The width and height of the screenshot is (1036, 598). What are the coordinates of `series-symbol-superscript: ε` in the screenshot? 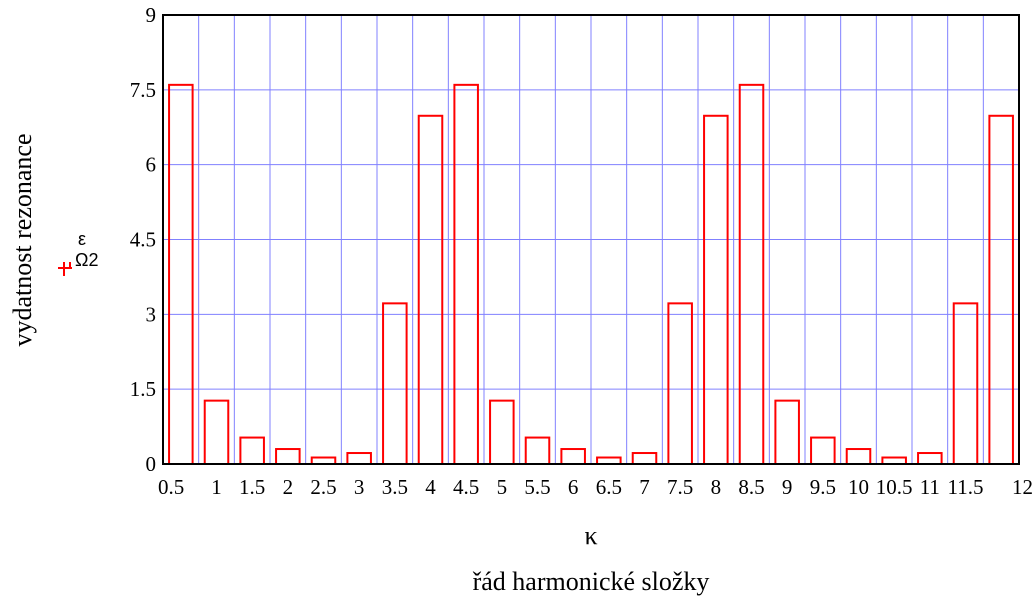 It's located at (82, 239).